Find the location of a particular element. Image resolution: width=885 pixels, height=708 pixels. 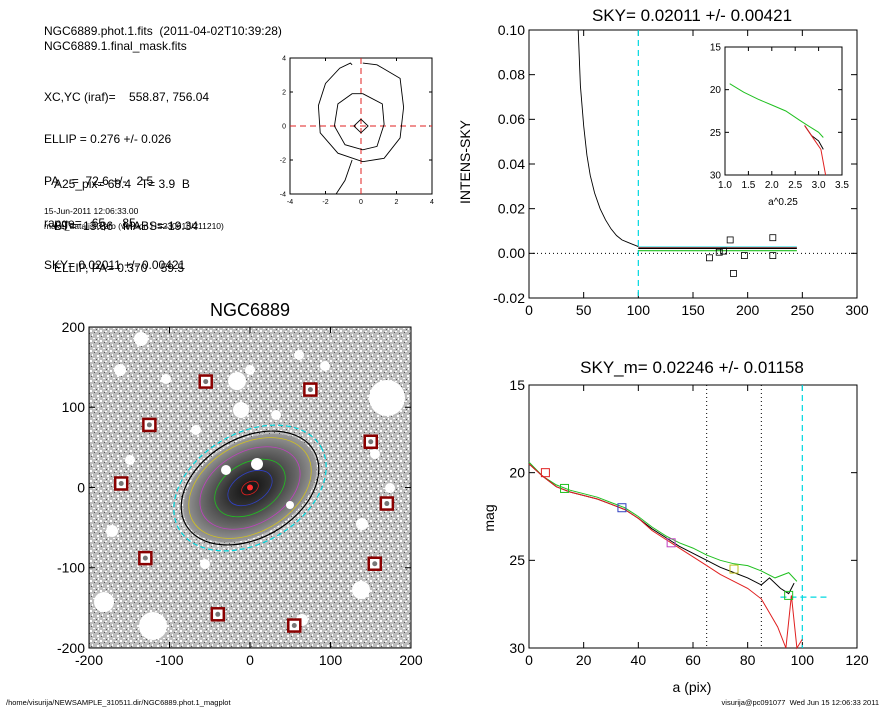

inset-ytick-label: 30 is located at coordinates (716, 176).